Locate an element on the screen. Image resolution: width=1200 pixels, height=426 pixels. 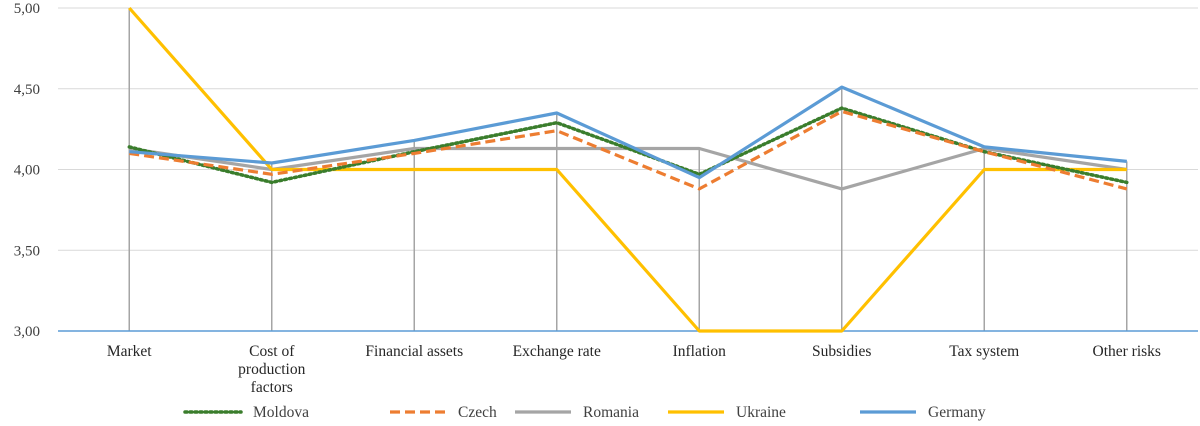
y-tick-label: 3,00 is located at coordinates (27, 332).